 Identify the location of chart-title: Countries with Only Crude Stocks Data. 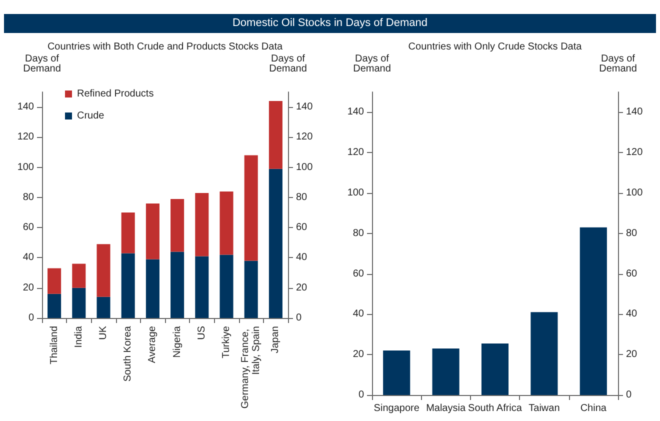
(495, 47).